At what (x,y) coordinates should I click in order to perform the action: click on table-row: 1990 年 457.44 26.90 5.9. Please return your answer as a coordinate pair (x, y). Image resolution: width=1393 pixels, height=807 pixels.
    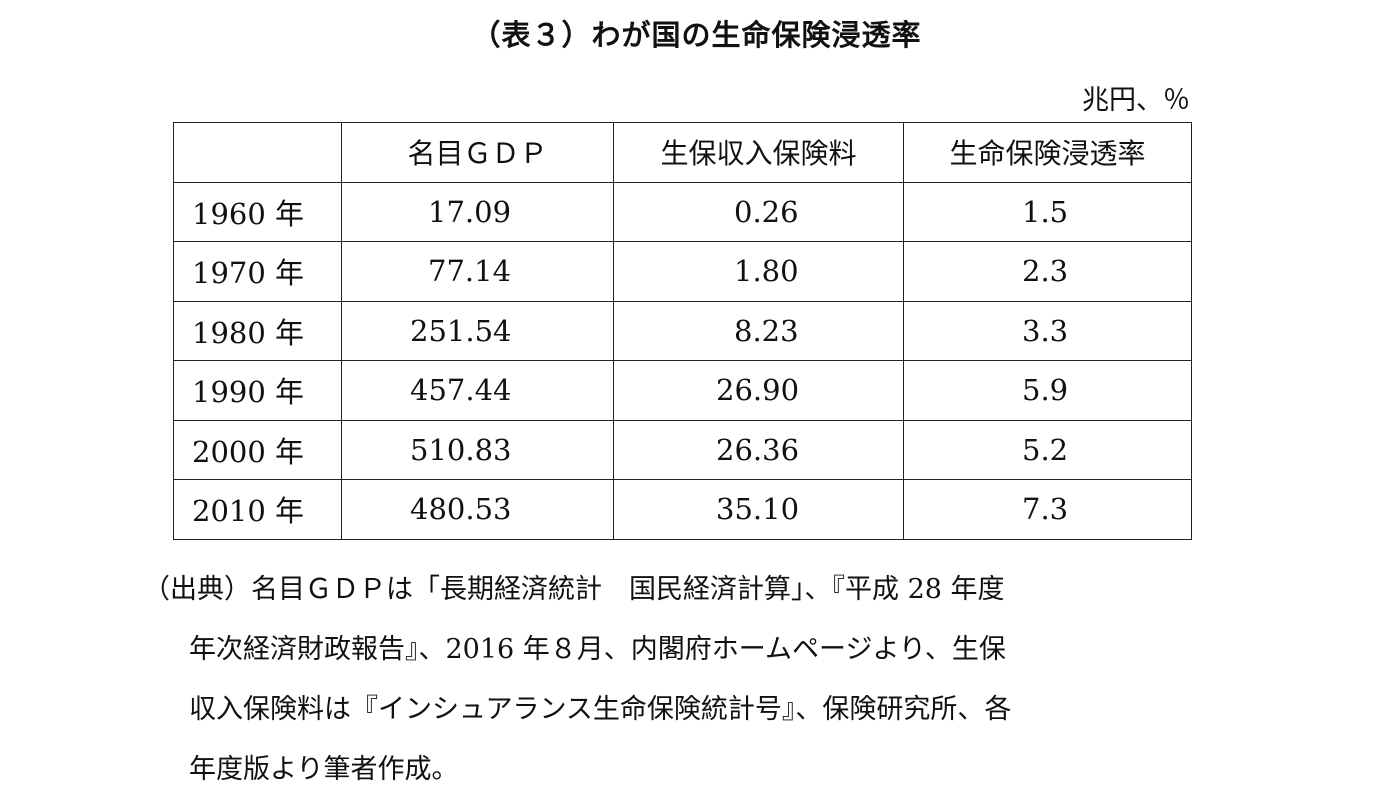
    Looking at the image, I should click on (682, 390).